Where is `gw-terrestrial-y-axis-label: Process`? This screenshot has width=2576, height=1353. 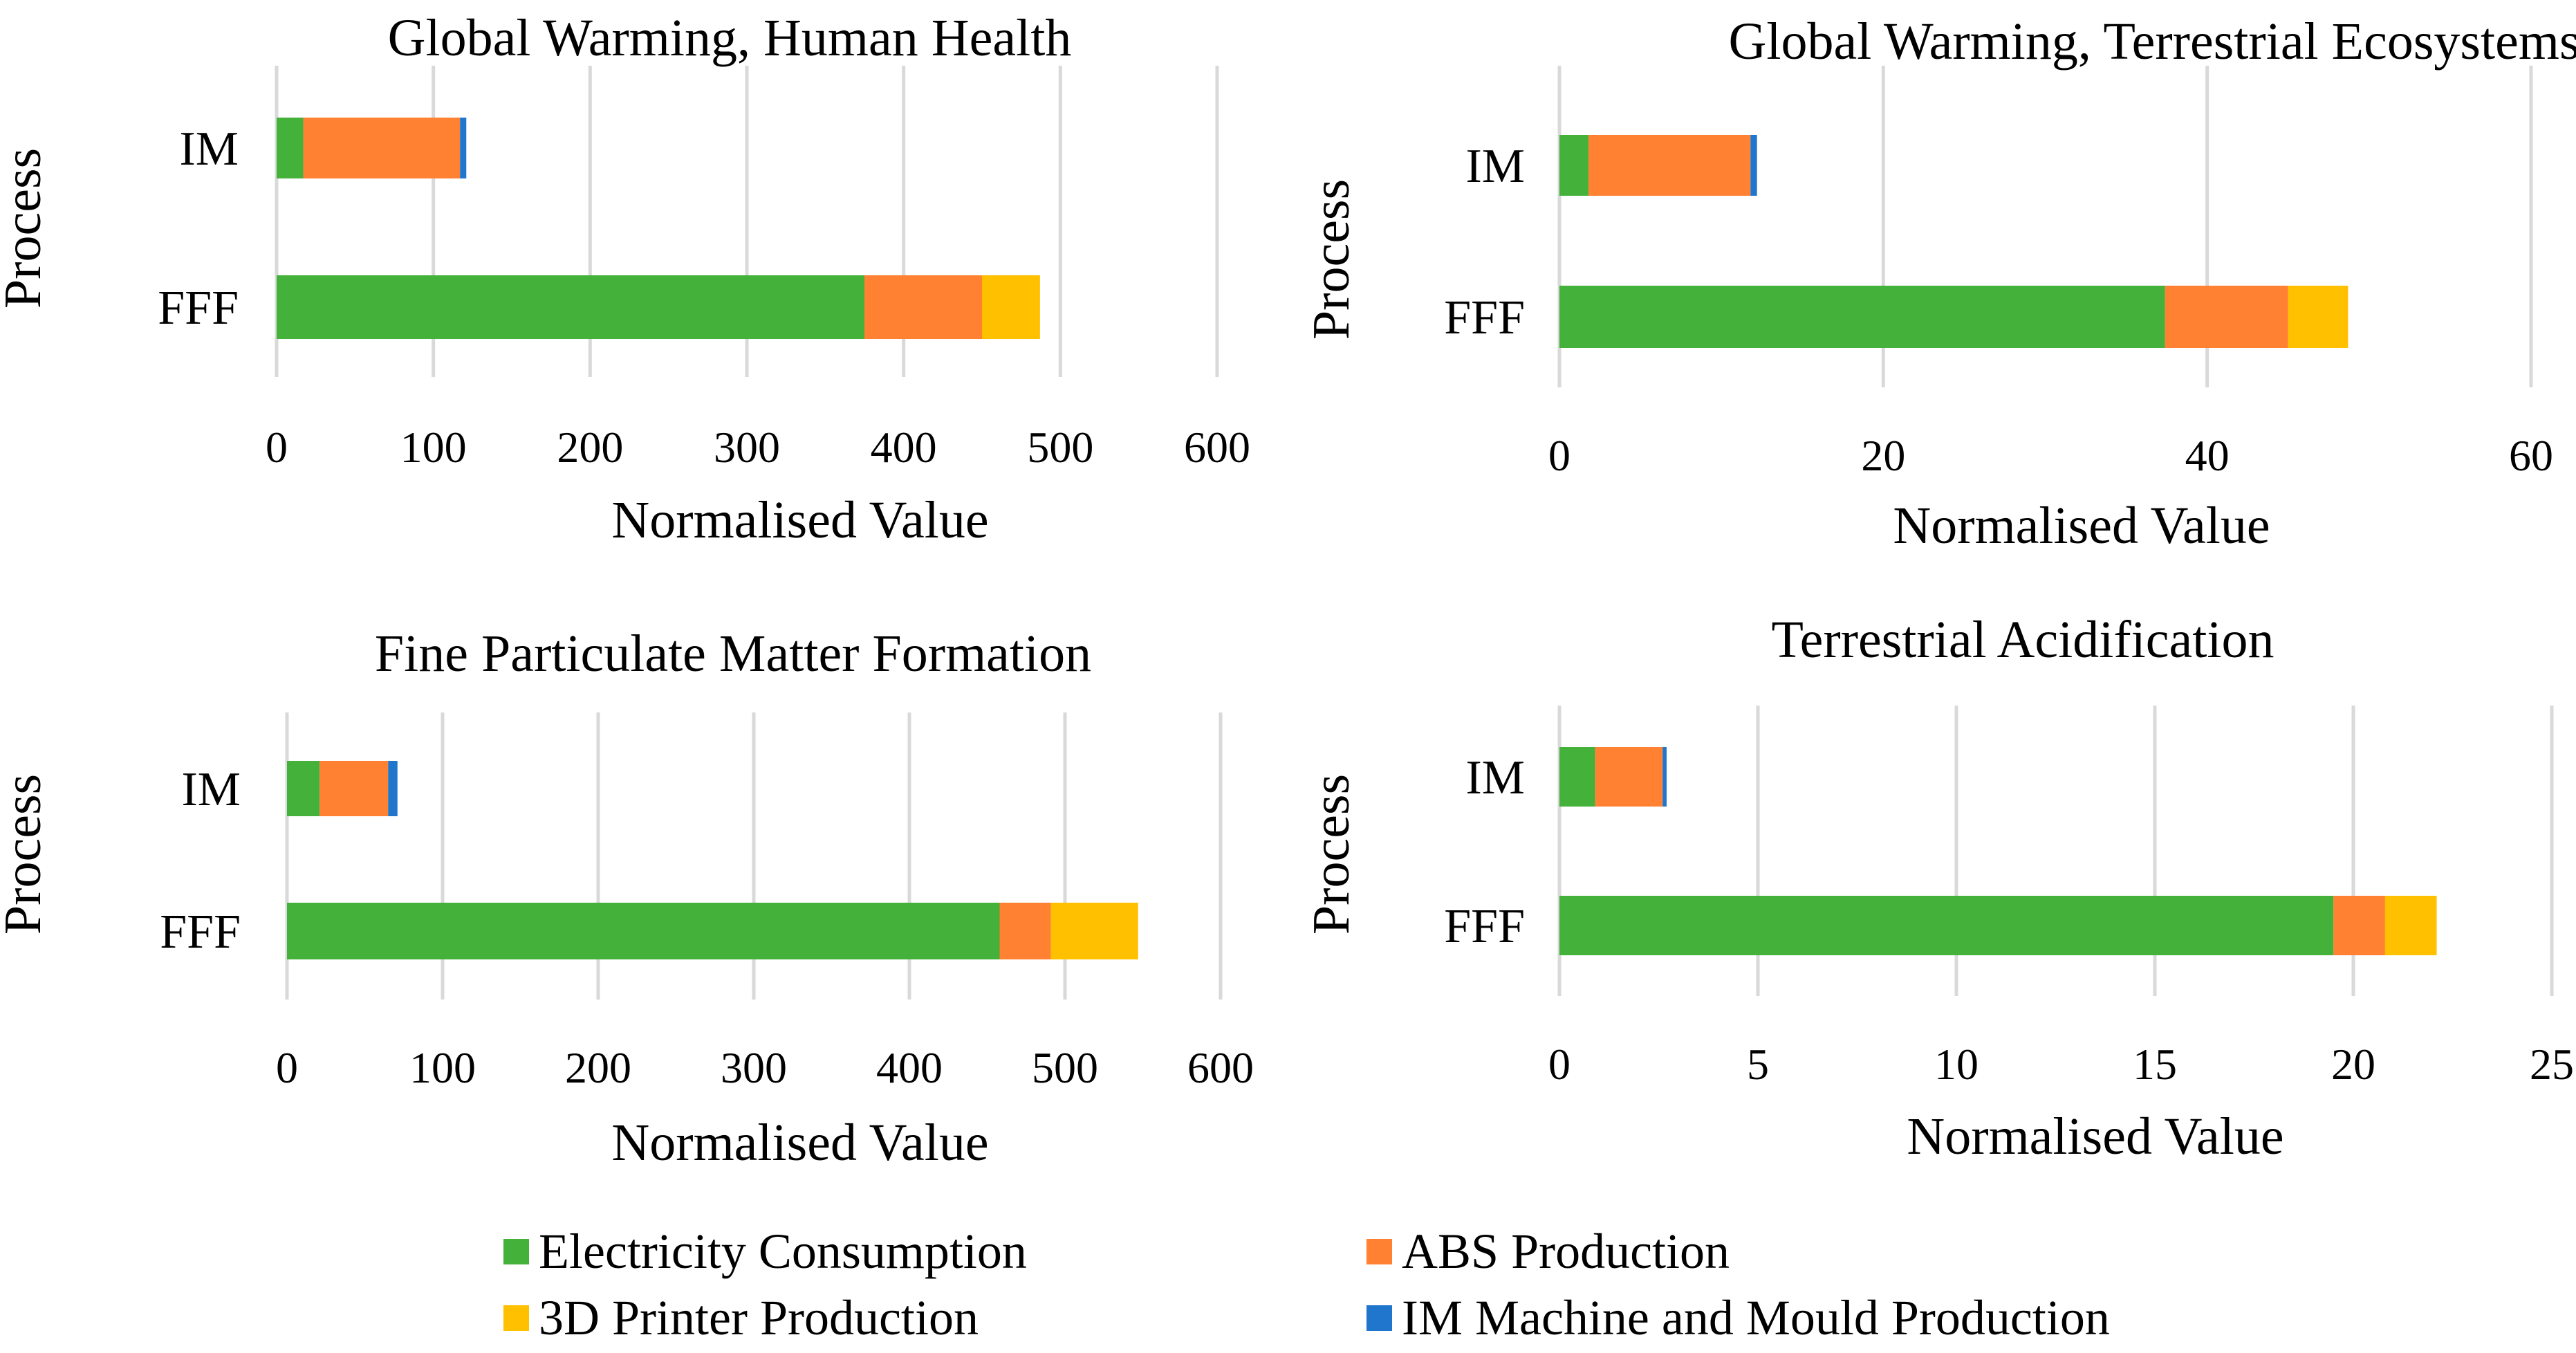
gw-terrestrial-y-axis-label: Process is located at coordinates (1331, 259).